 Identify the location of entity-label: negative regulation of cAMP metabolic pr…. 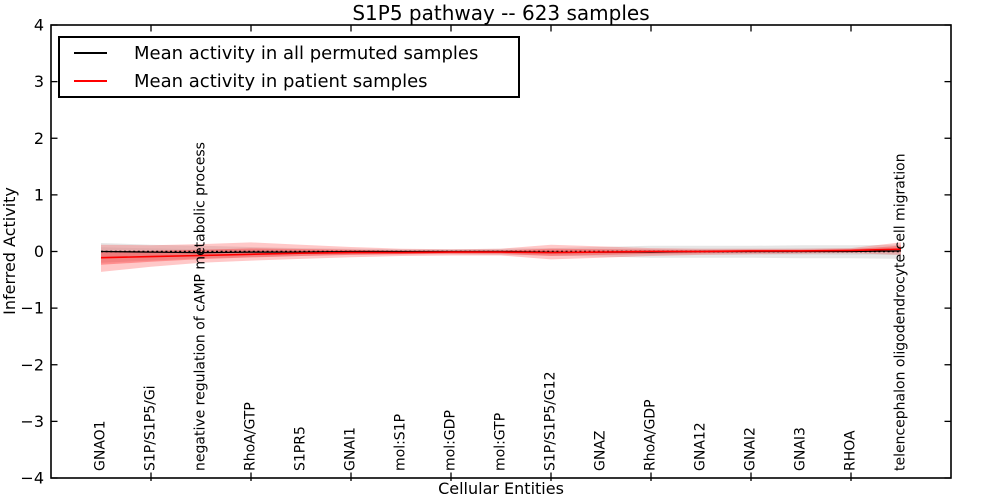
(201, 306).